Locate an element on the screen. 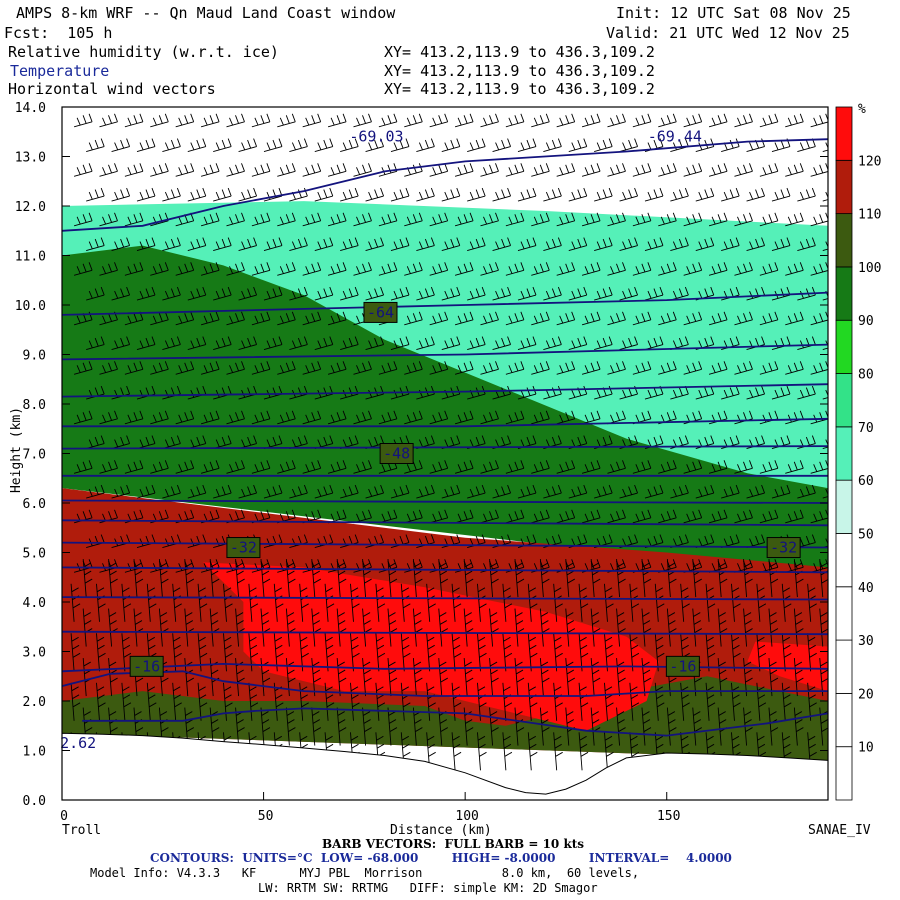 The height and width of the screenshot is (900, 900). y-tick-label: 7.0 is located at coordinates (34, 455).